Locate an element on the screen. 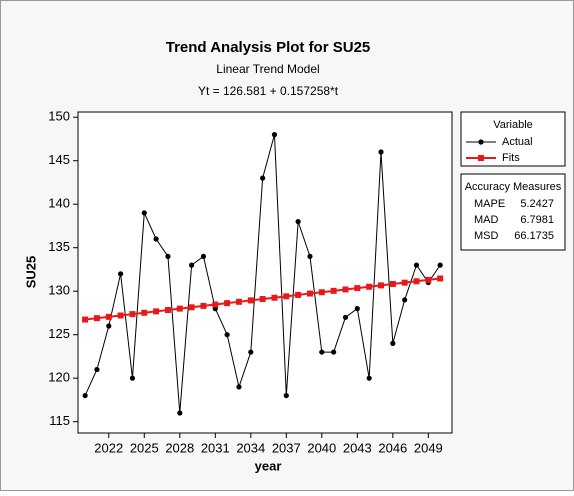 The width and height of the screenshot is (574, 496). x-tick-label: 2049 is located at coordinates (428, 447).